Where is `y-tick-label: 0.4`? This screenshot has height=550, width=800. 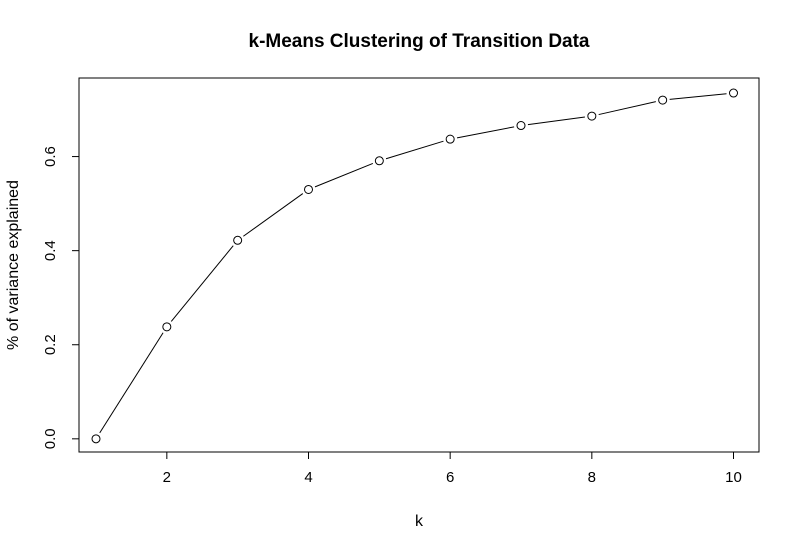
y-tick-label: 0.4 is located at coordinates (50, 250).